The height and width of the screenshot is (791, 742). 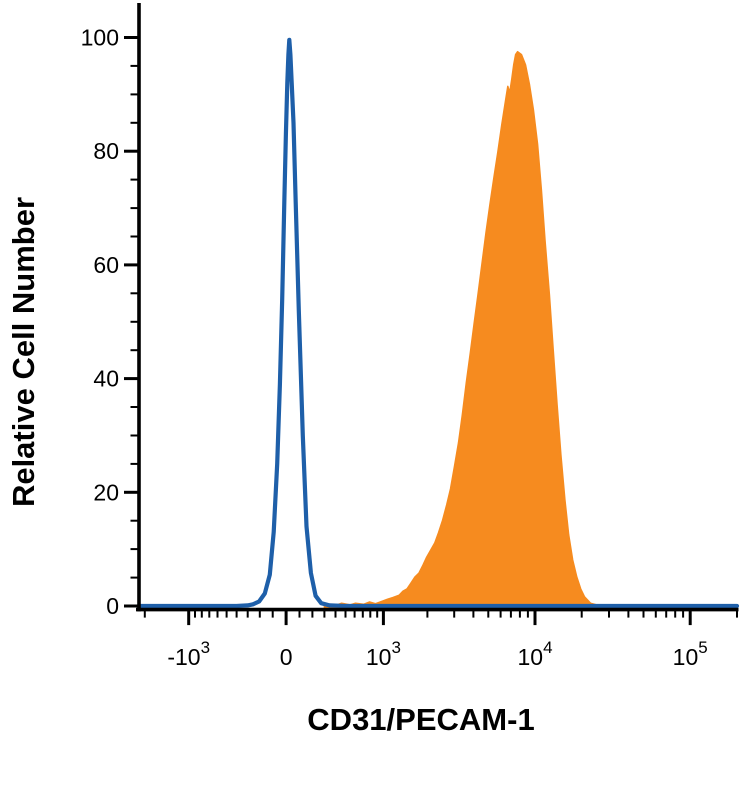 I want to click on x-axis-title: CD31/PECAM-1, so click(x=421, y=719).